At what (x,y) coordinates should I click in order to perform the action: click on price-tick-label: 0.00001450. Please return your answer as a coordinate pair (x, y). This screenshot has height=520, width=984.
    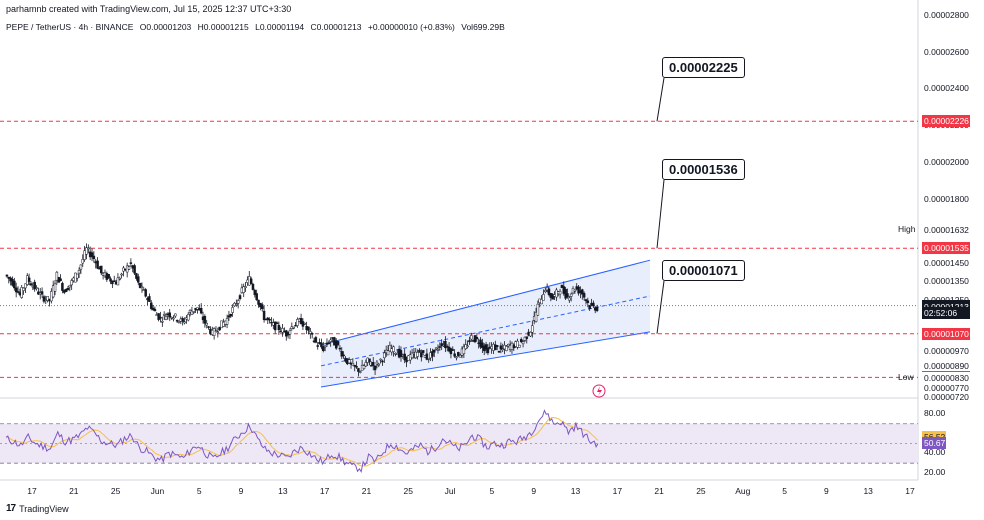
    Looking at the image, I should click on (946, 262).